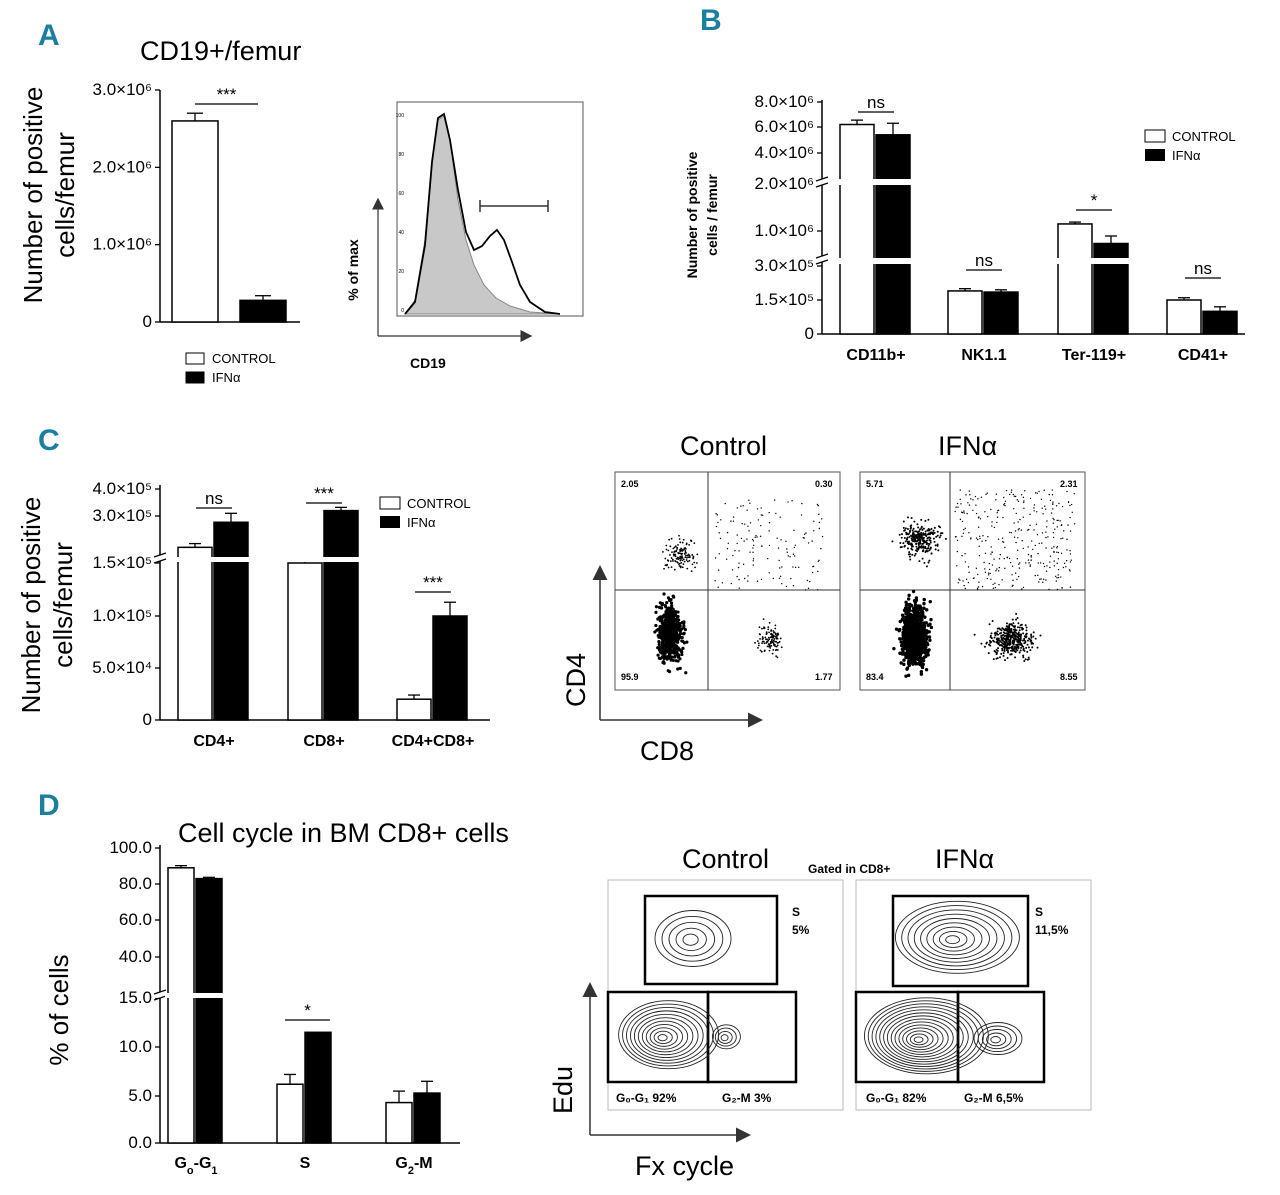  Describe the element at coordinates (784, 152) in the screenshot. I see `b-tick-label: 4.0×10⁶` at that location.